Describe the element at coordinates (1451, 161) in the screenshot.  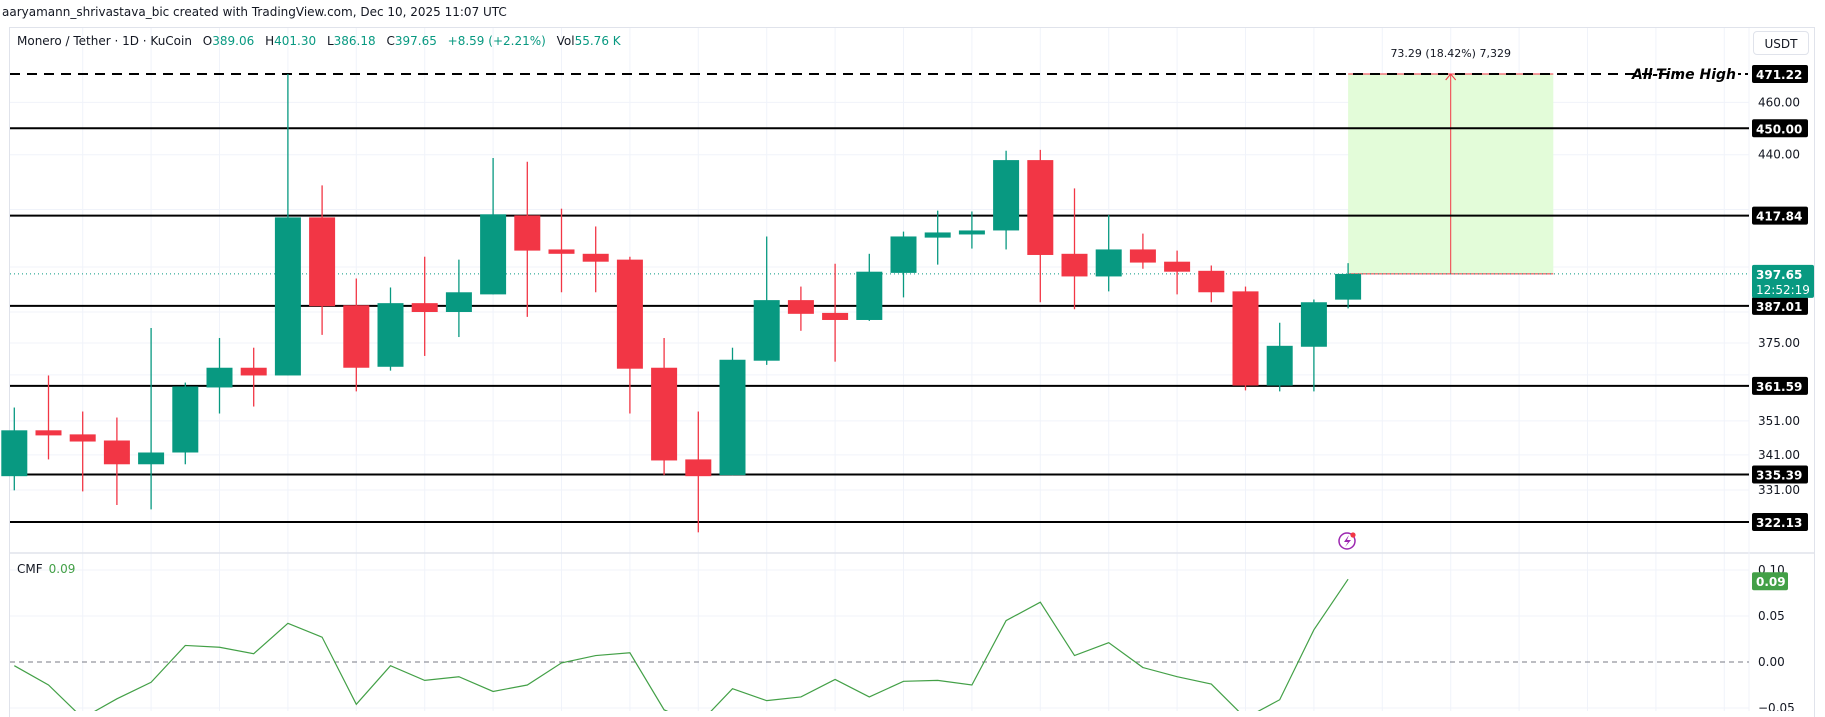
I see `price-range-measure: 73.29 (18.42%) 7,329` at that location.